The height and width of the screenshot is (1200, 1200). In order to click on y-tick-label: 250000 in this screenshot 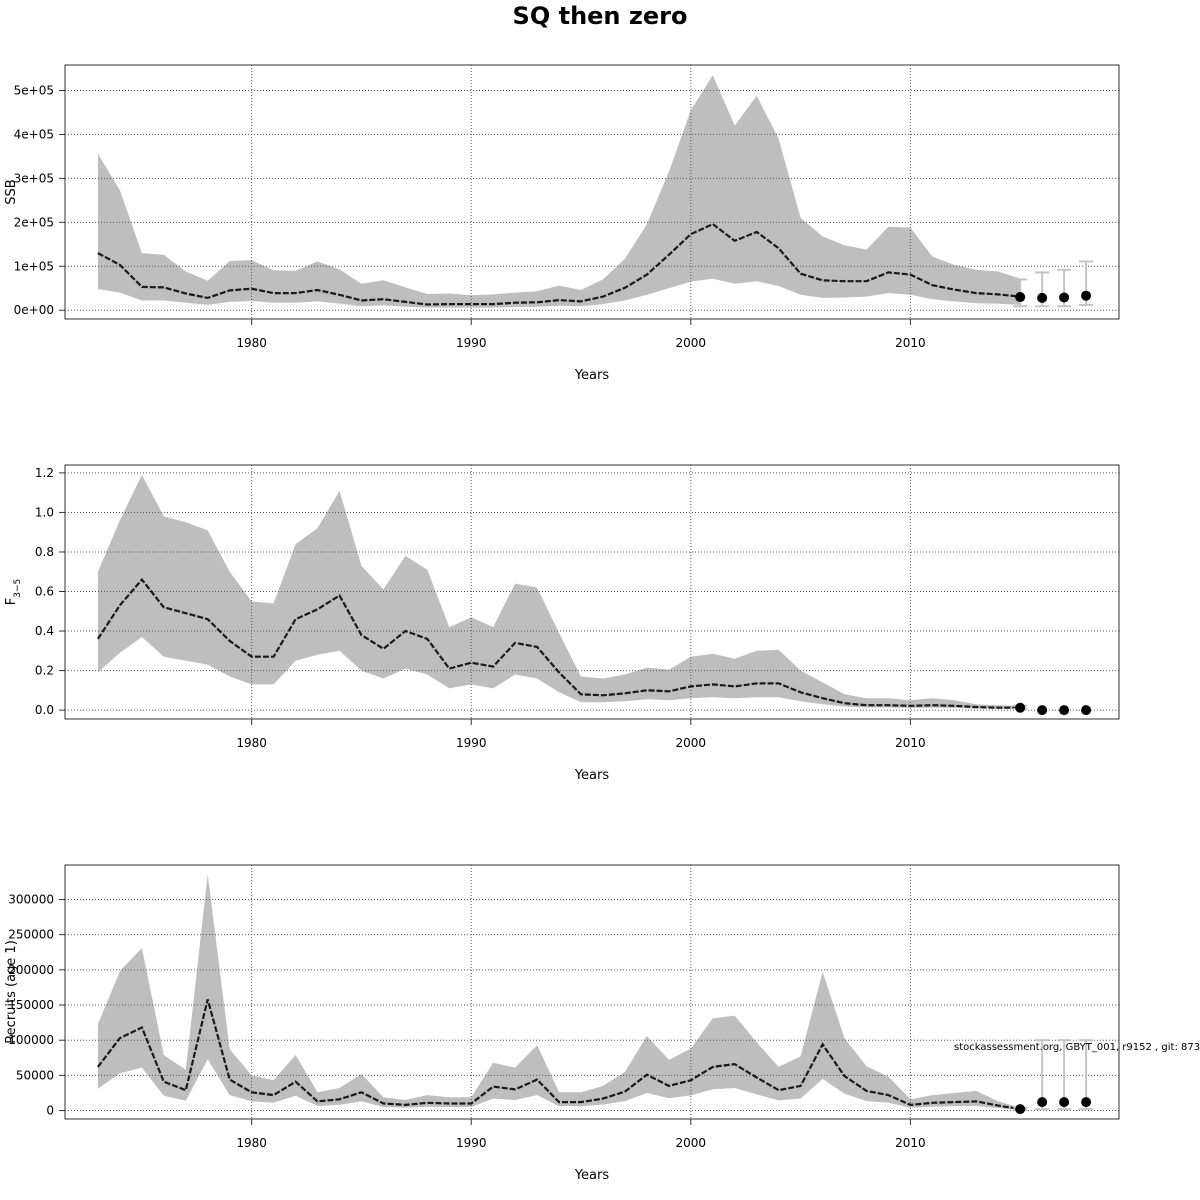, I will do `click(31, 935)`.